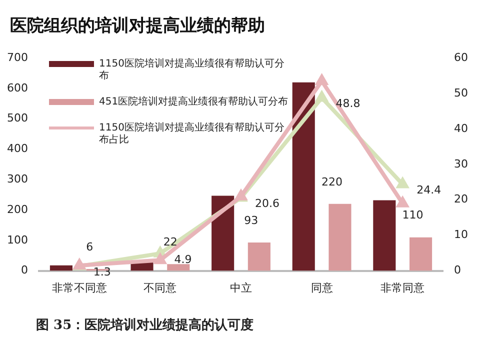 This screenshot has height=346, width=479. Describe the element at coordinates (461, 128) in the screenshot. I see `y2-tick-label: 40` at that location.